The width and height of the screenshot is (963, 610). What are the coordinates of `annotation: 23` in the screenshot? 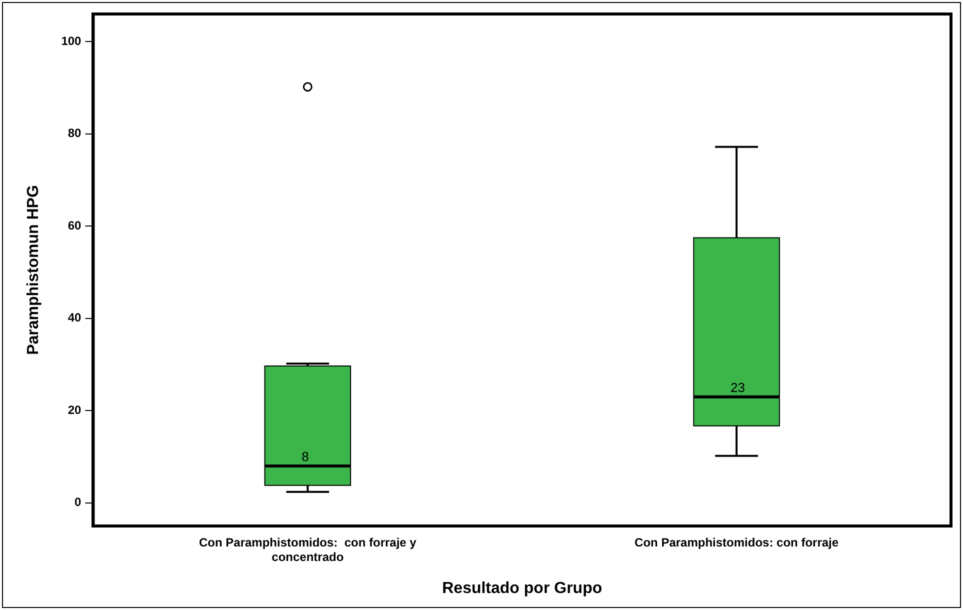 It's located at (738, 387).